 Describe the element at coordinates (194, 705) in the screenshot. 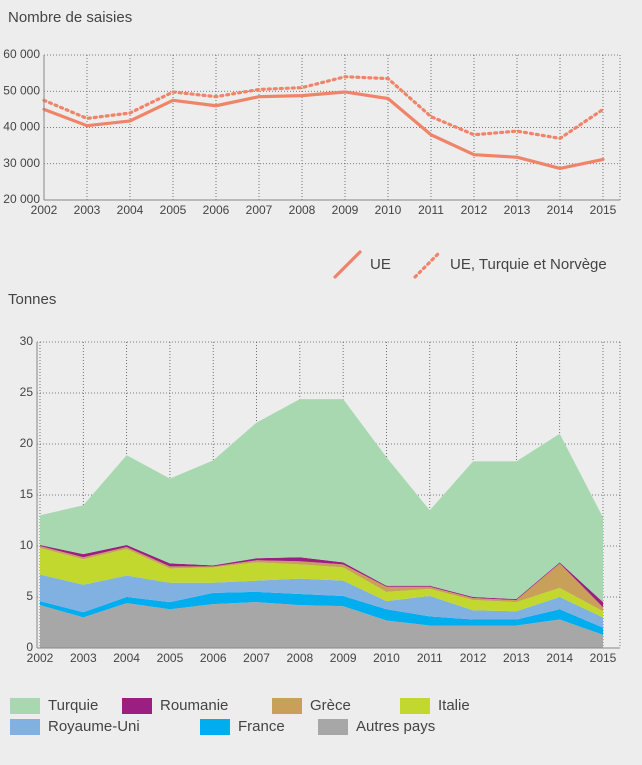

I see `legend-label: Roumanie` at that location.